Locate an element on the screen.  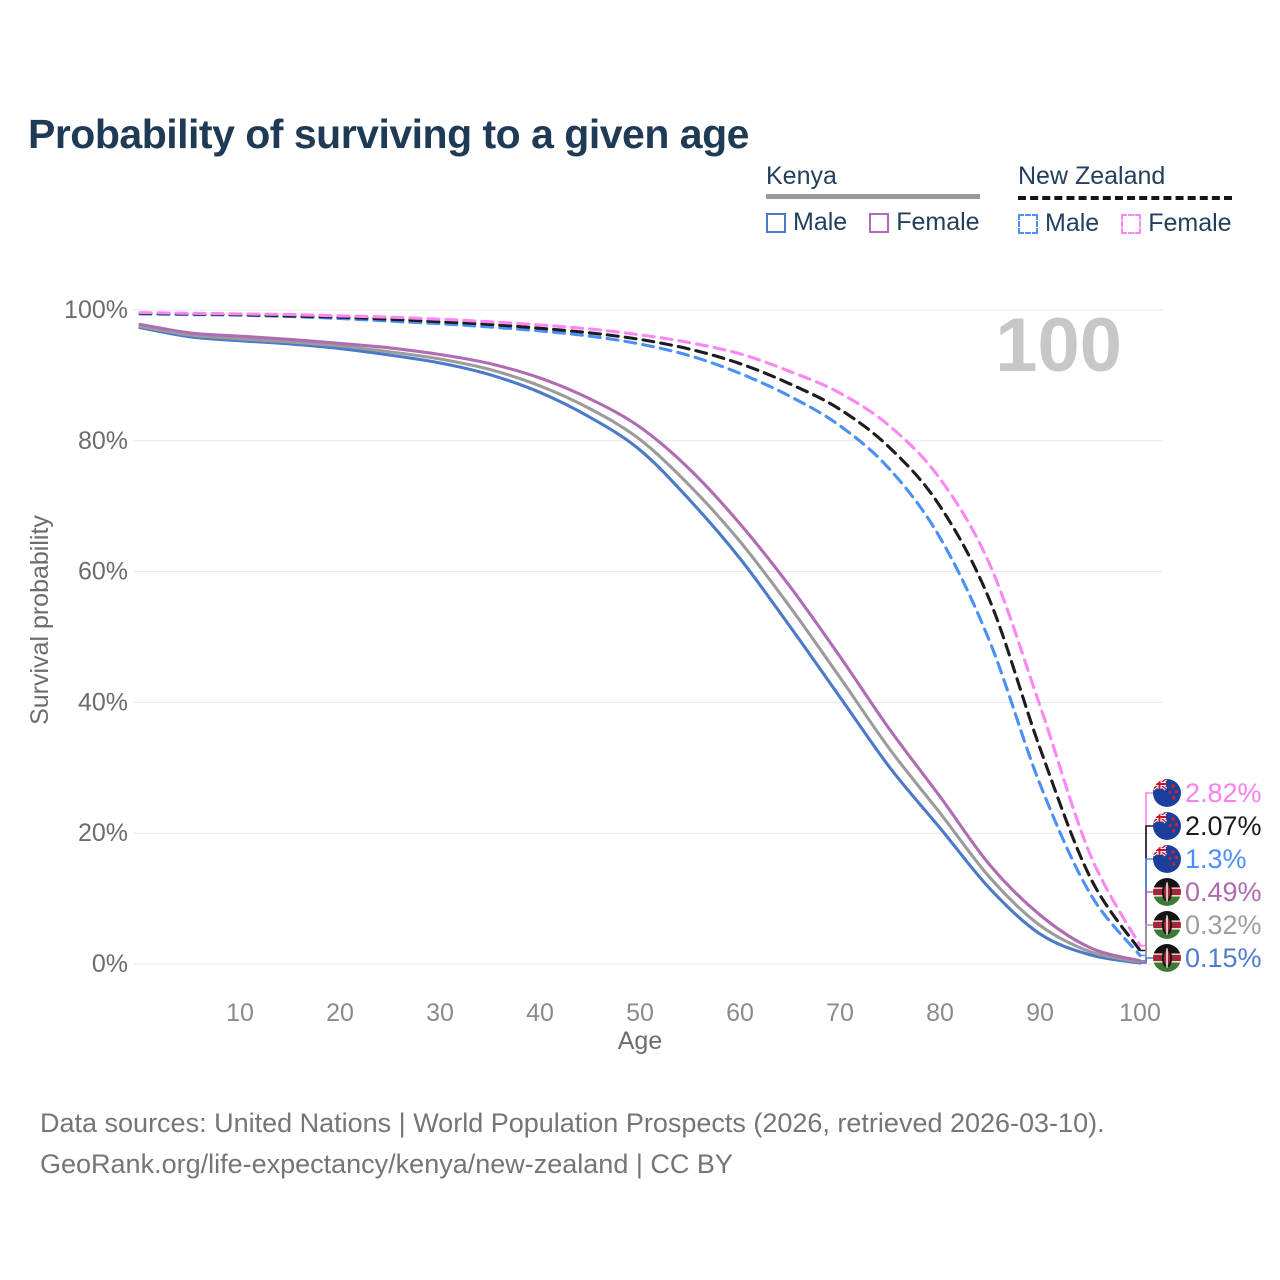
y-tick-60%: 60% is located at coordinates (103, 572).